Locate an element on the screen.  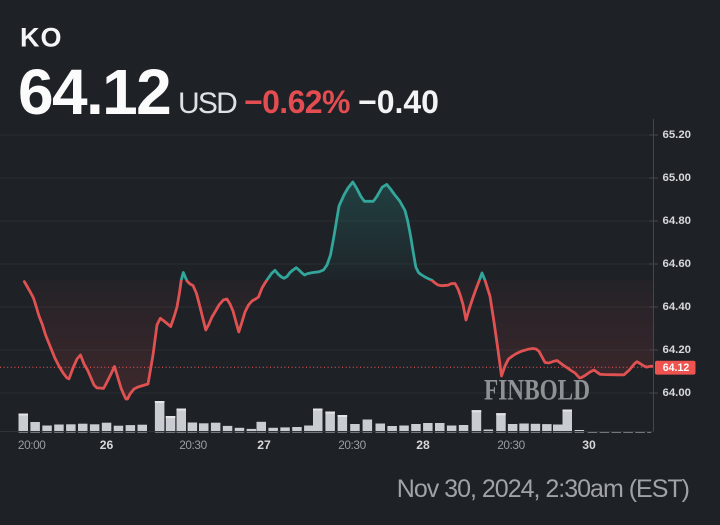
svg-text: 64.20 is located at coordinates (677, 350).